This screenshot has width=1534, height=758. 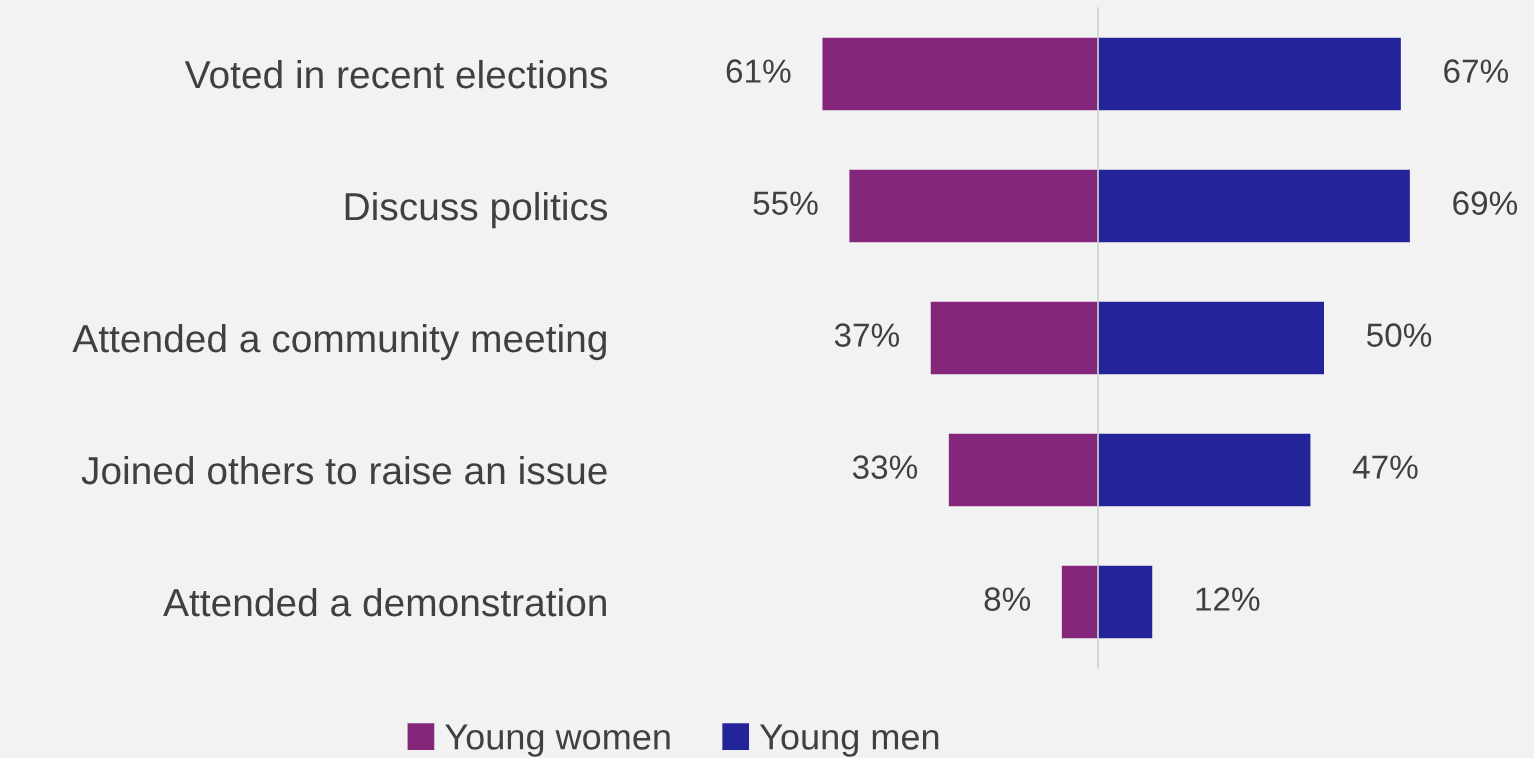 What do you see at coordinates (396, 74) in the screenshot?
I see `y-tick-label: Voted in recent elections` at bounding box center [396, 74].